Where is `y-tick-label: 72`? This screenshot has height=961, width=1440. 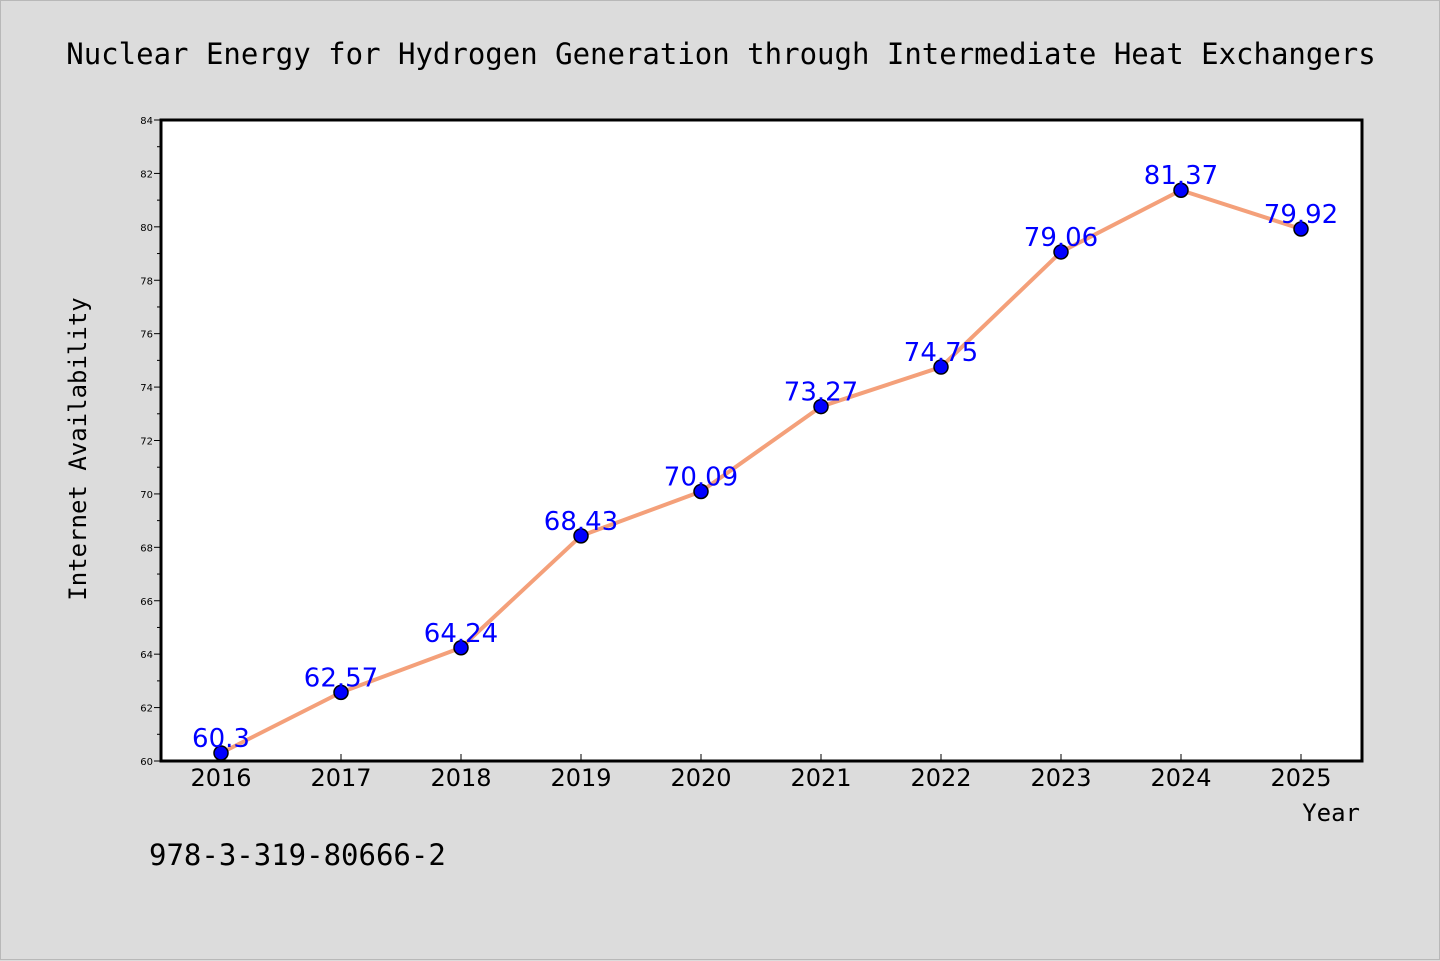
y-tick-label: 72 is located at coordinates (146, 442).